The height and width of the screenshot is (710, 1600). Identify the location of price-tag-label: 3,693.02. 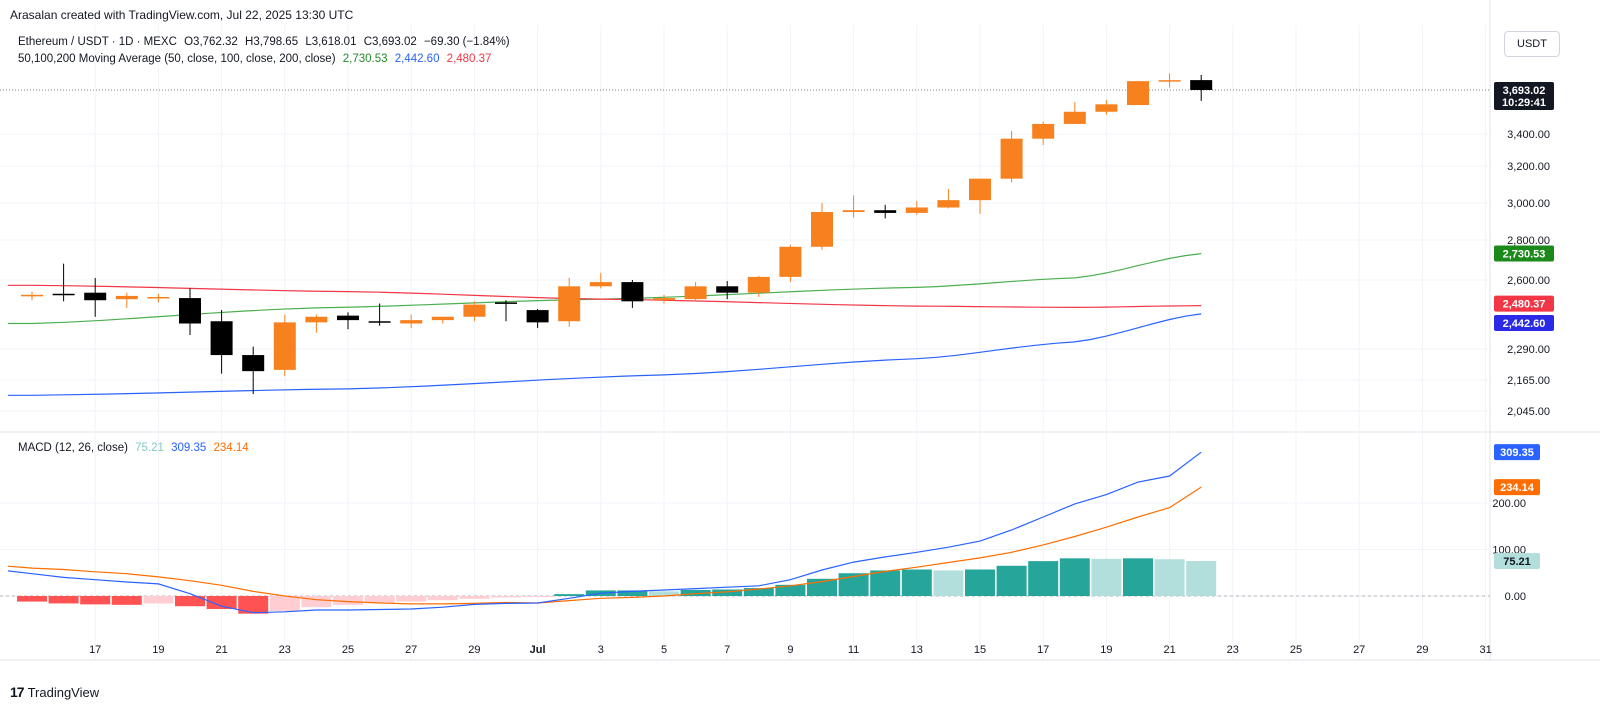
(1524, 91).